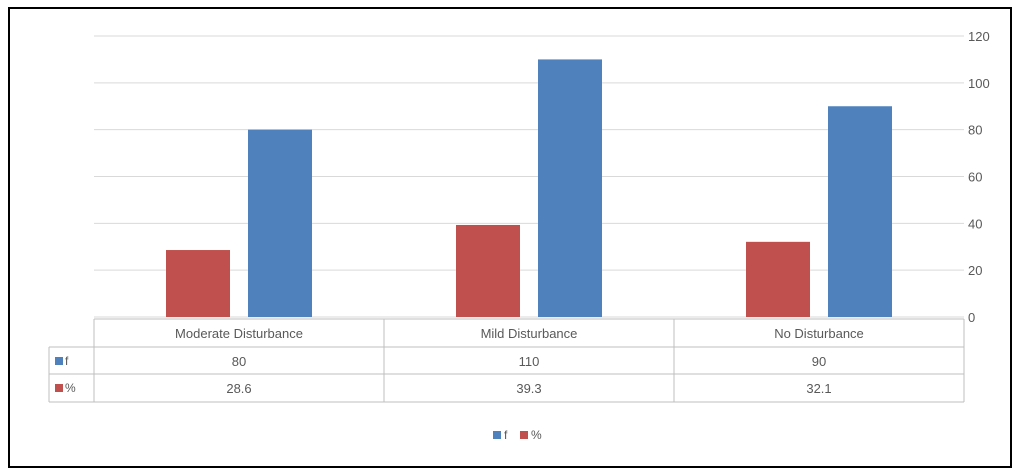 The height and width of the screenshot is (471, 1017). I want to click on table-series-label: %, so click(70, 388).